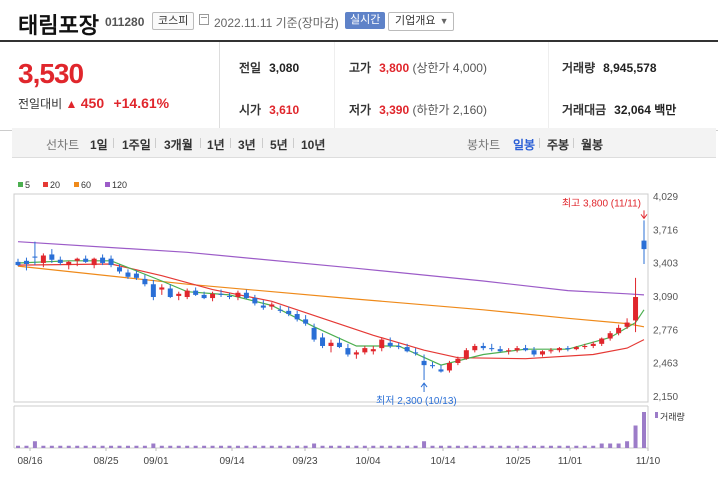 The image size is (718, 478). I want to click on x-tick-label: 10/14, so click(442, 461).